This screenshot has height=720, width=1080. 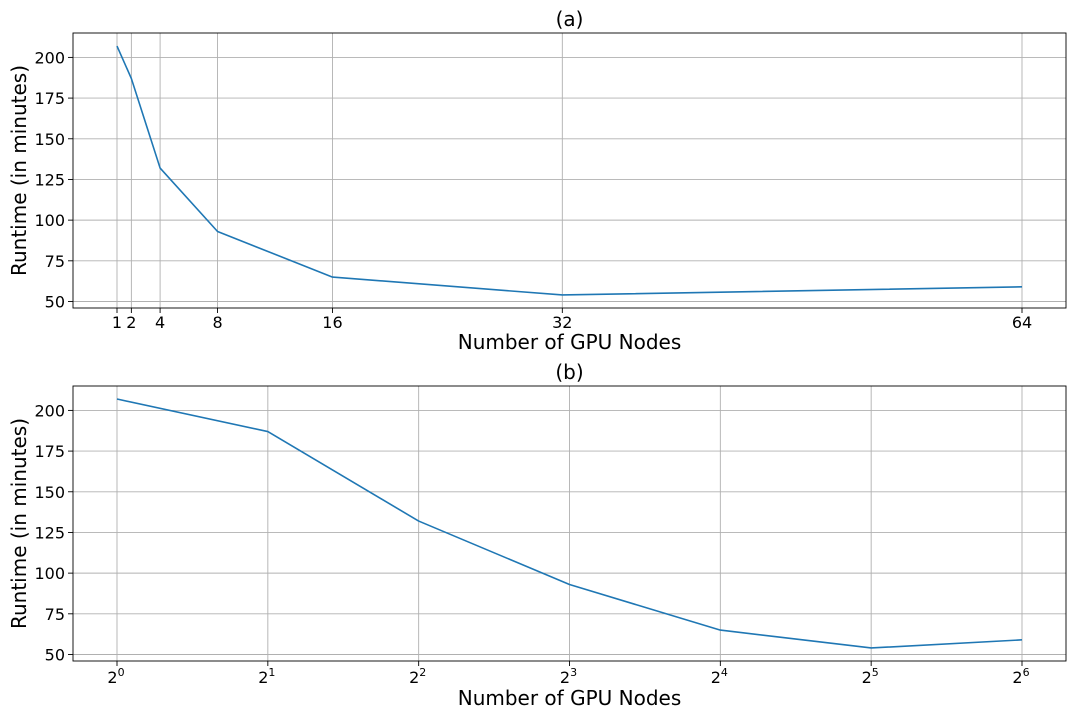 I want to click on x-tick-label: 4, so click(x=160, y=322).